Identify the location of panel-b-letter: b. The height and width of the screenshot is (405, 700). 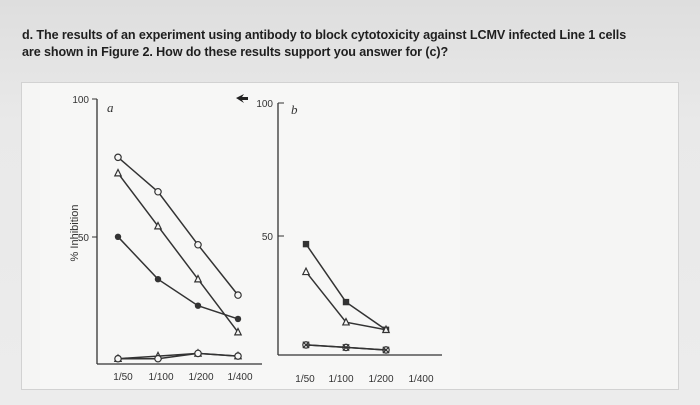
(294, 109).